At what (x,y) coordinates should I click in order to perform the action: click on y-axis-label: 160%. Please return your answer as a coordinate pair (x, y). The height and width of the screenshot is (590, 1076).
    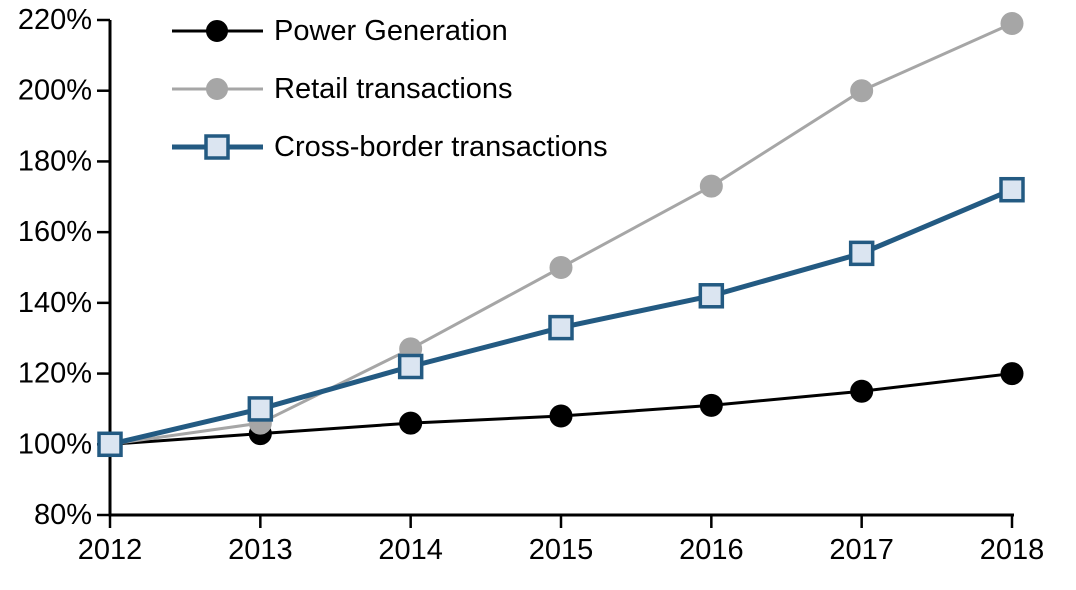
    Looking at the image, I should click on (55, 232).